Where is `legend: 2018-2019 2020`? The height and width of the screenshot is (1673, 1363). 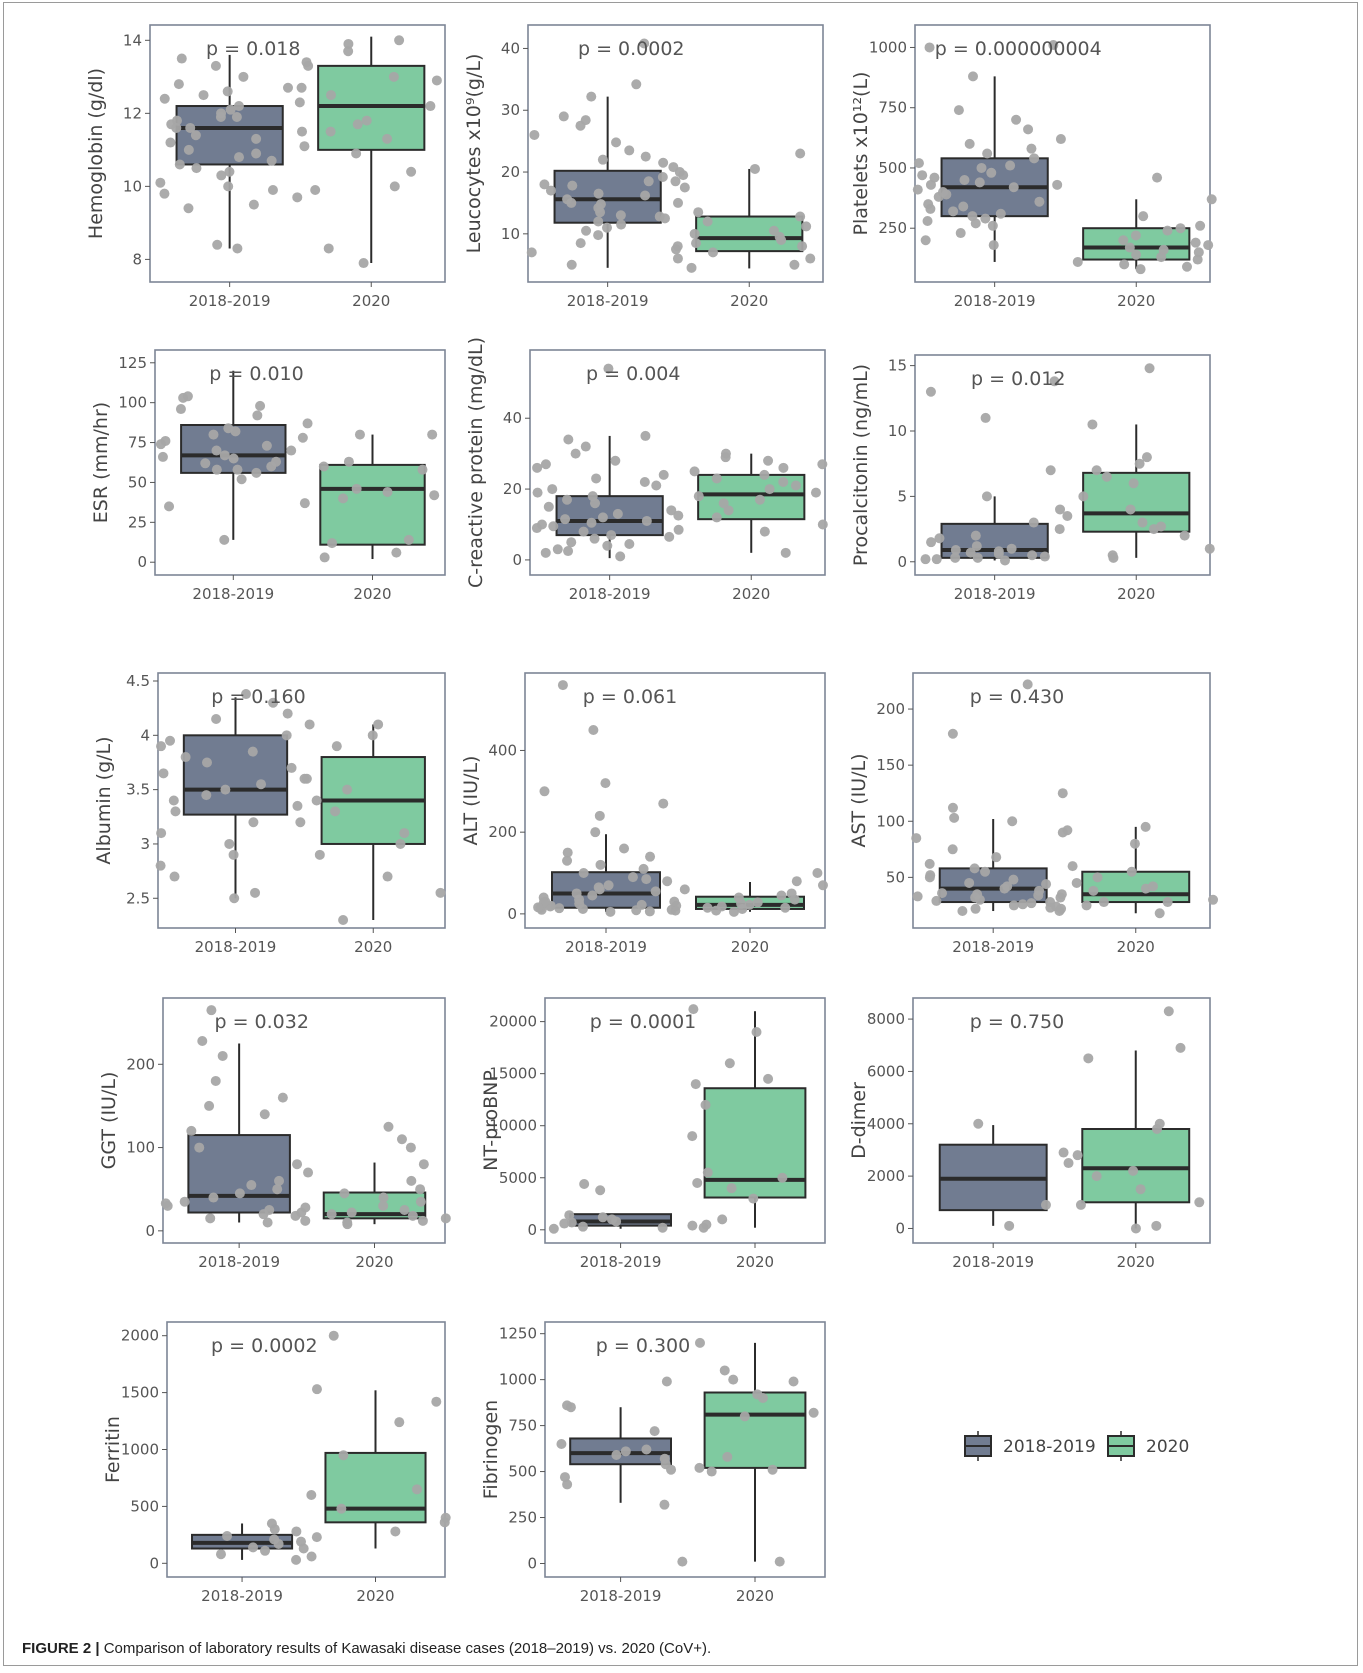 legend: 2018-2019 2020 is located at coordinates (1076, 1446).